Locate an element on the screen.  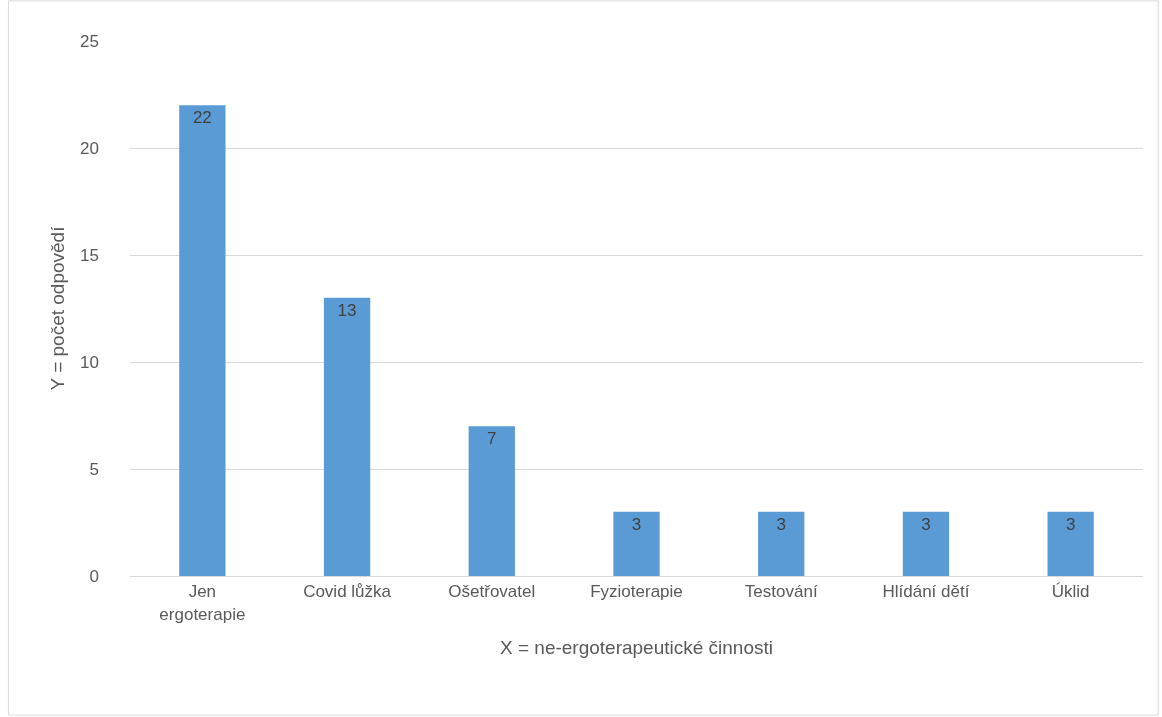
y-tick-label: 25 is located at coordinates (89, 41).